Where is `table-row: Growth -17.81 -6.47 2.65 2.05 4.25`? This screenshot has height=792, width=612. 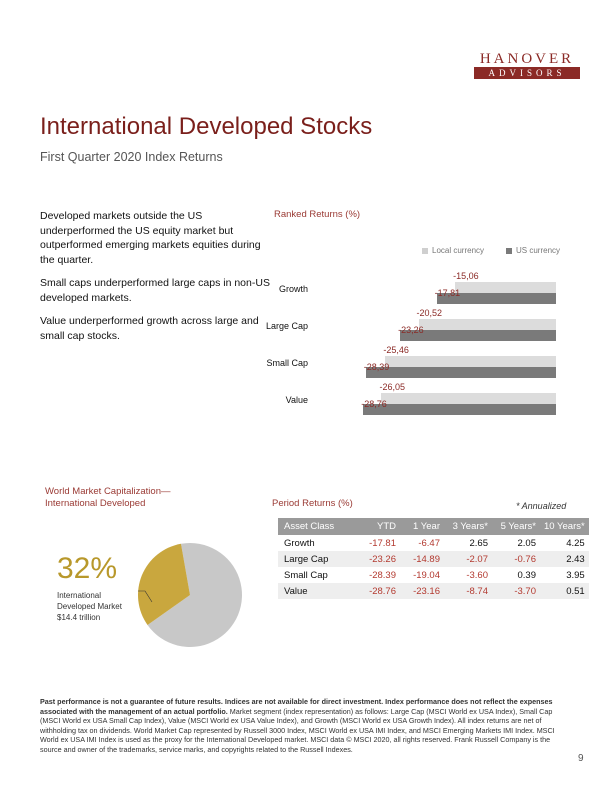
table-row: Growth -17.81 -6.47 2.65 2.05 4.25 is located at coordinates (433, 543).